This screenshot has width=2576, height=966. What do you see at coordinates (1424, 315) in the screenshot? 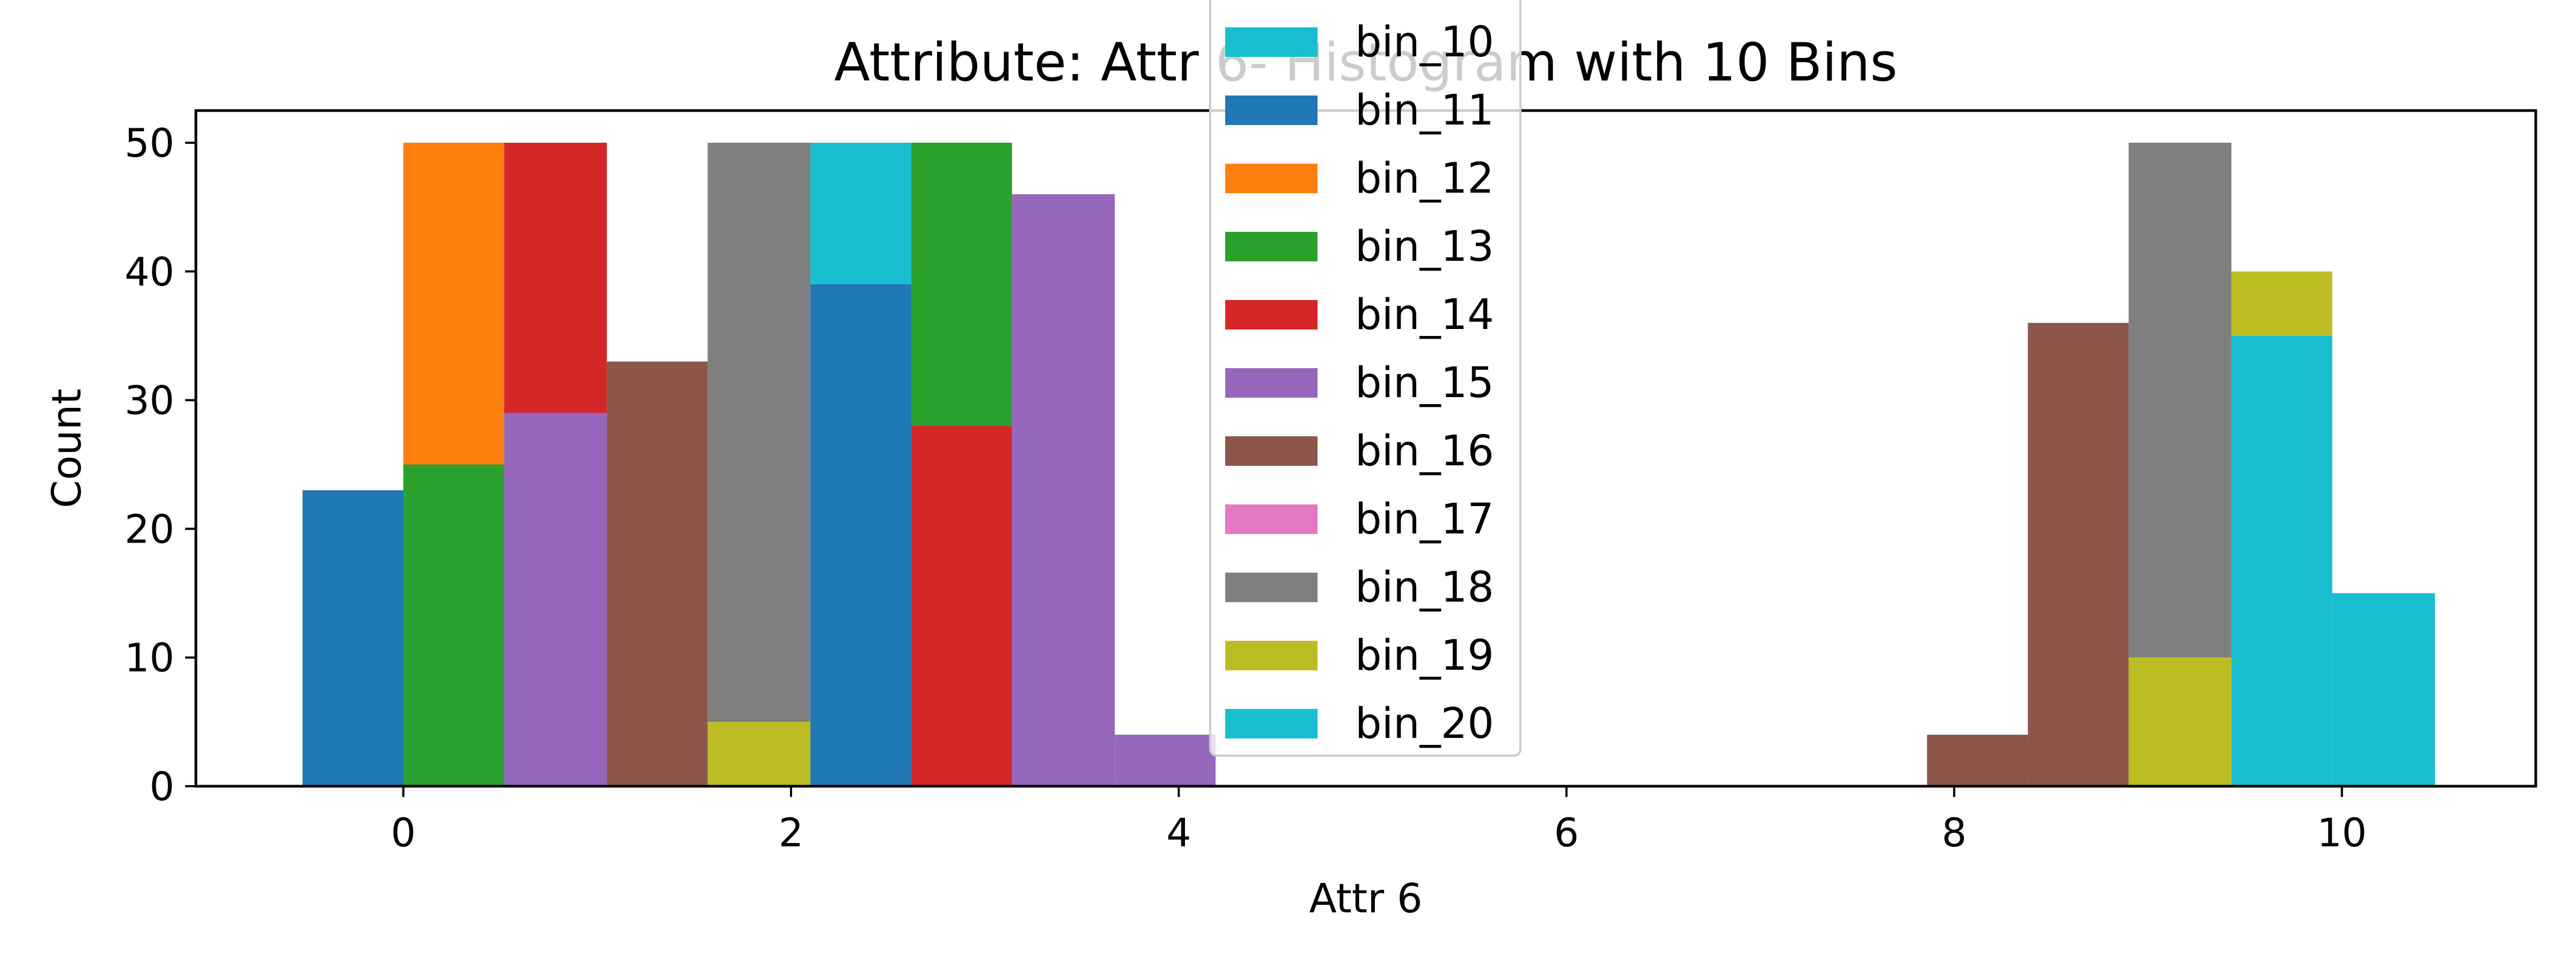
I see `legend-label-bin_14: bin_14` at bounding box center [1424, 315].